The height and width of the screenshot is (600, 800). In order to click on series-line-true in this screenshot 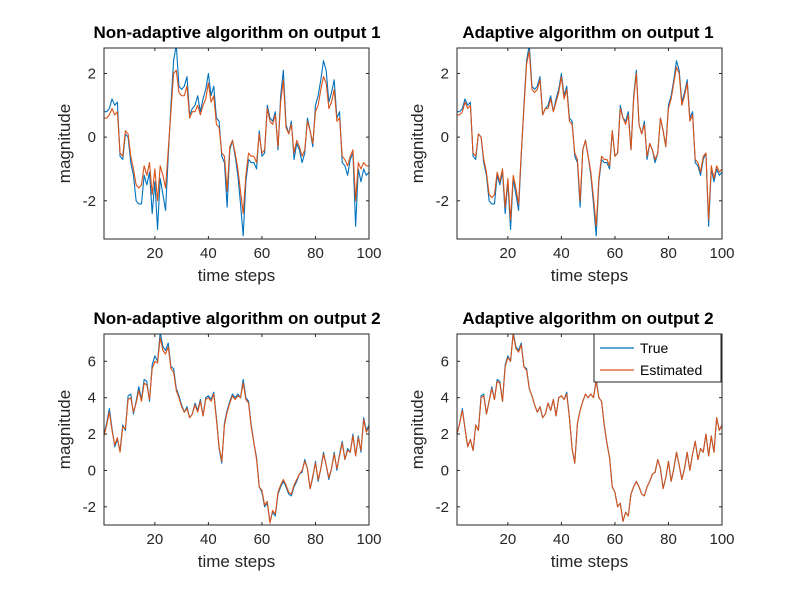, I will do `click(236, 142)`.